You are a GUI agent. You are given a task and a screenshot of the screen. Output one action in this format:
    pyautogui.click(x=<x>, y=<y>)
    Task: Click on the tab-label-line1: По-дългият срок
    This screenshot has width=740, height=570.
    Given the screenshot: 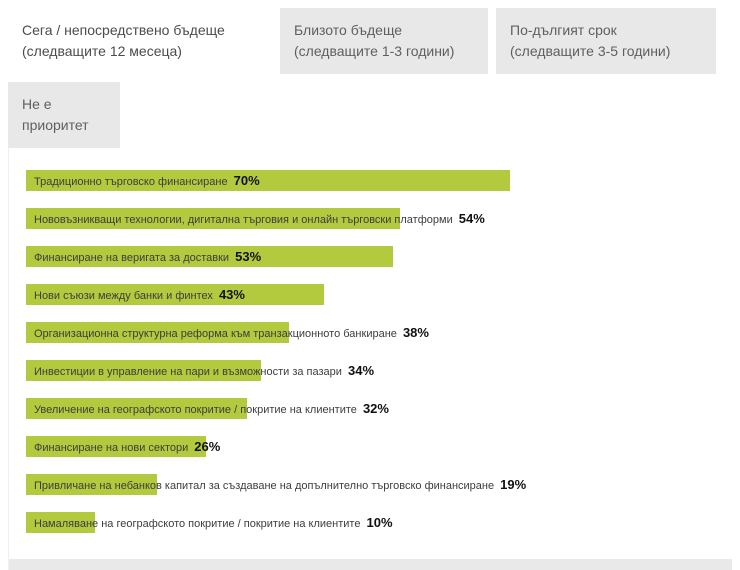 What is the action you would take?
    pyautogui.click(x=563, y=30)
    